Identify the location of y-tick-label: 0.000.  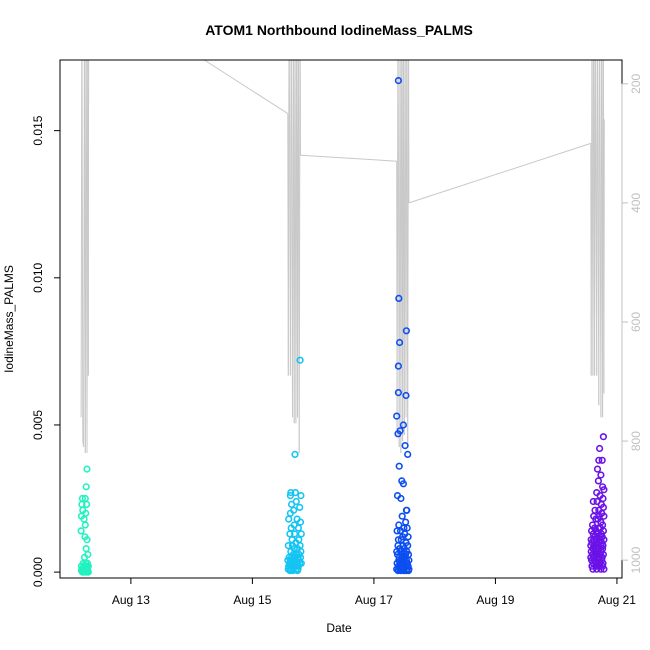
(38, 572).